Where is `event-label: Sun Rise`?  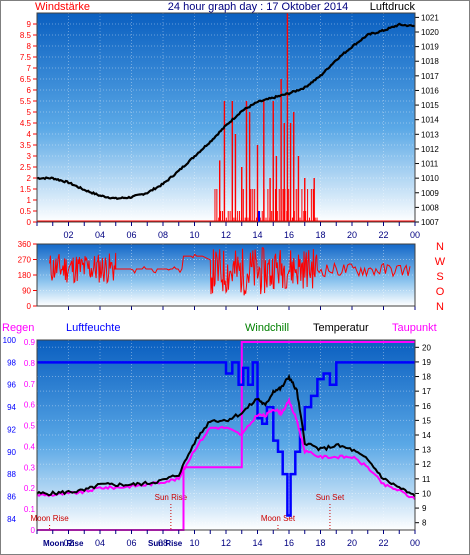
event-label: Sun Rise is located at coordinates (171, 497).